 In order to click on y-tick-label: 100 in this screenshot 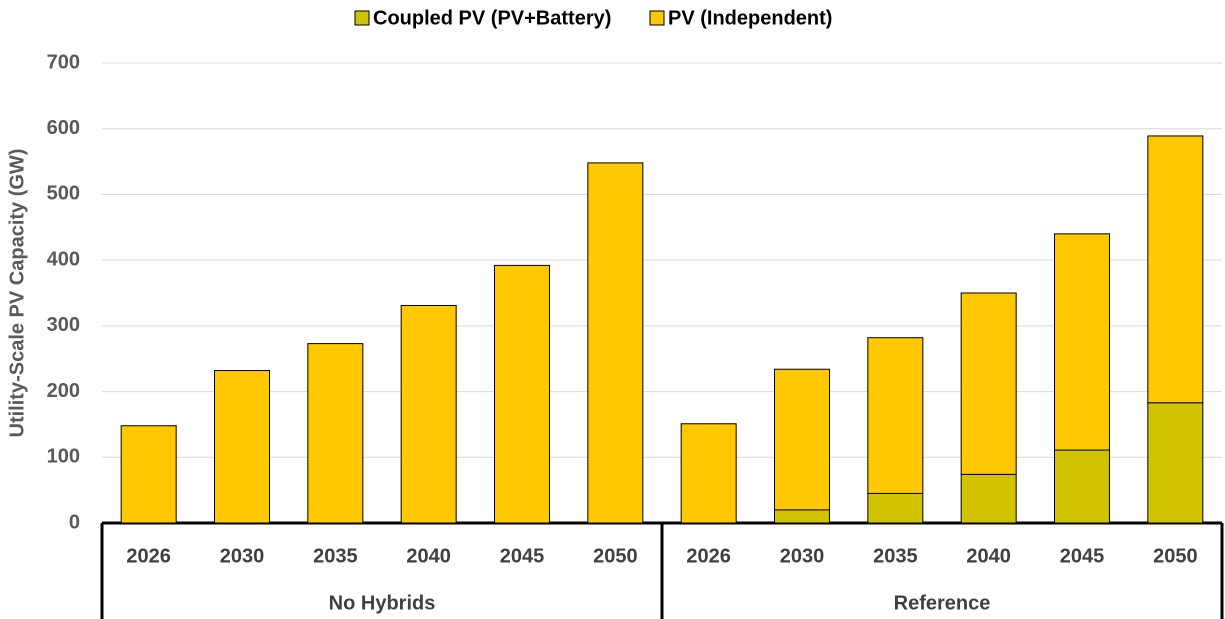, I will do `click(63, 457)`.